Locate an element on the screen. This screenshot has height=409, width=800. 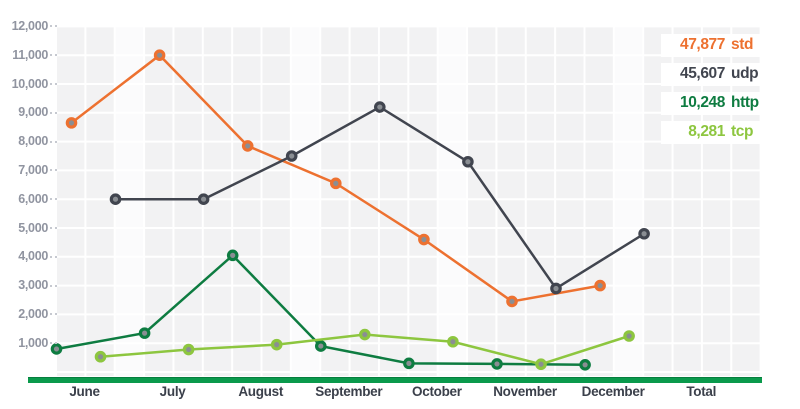
x-axis-label-june: June is located at coordinates (84, 391).